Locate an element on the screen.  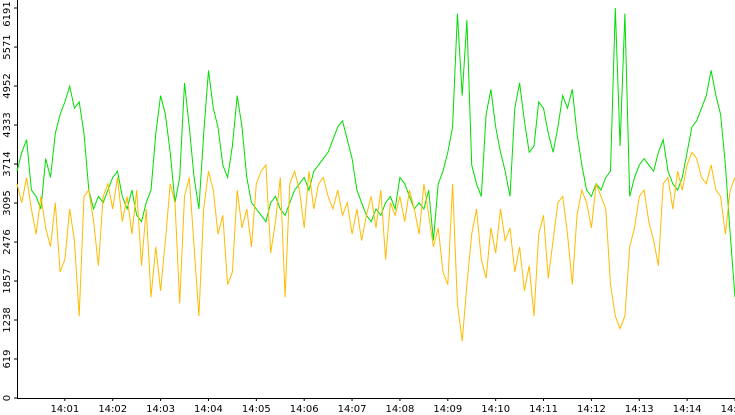
x-tick-label: 14:01 is located at coordinates (64, 409).